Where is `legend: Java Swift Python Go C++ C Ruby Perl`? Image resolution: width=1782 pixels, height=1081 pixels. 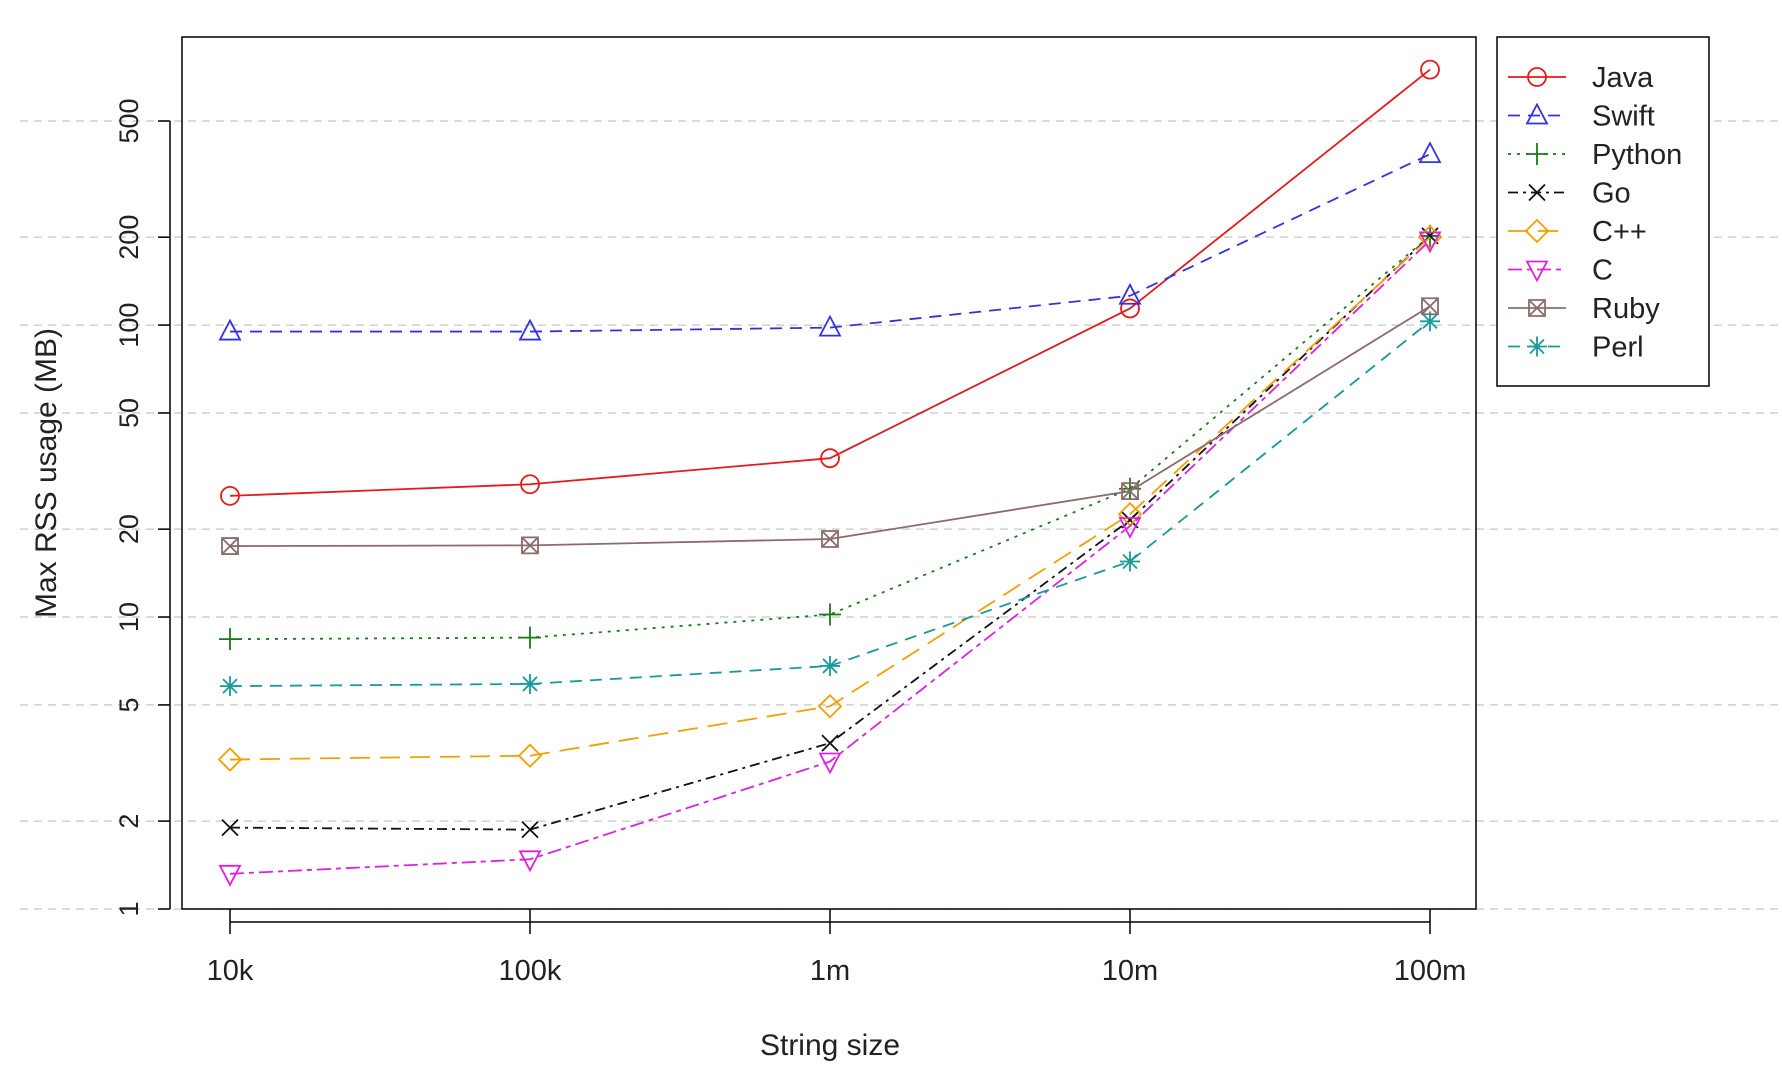
legend: Java Swift Python Go C++ C Ruby Perl is located at coordinates (1603, 211).